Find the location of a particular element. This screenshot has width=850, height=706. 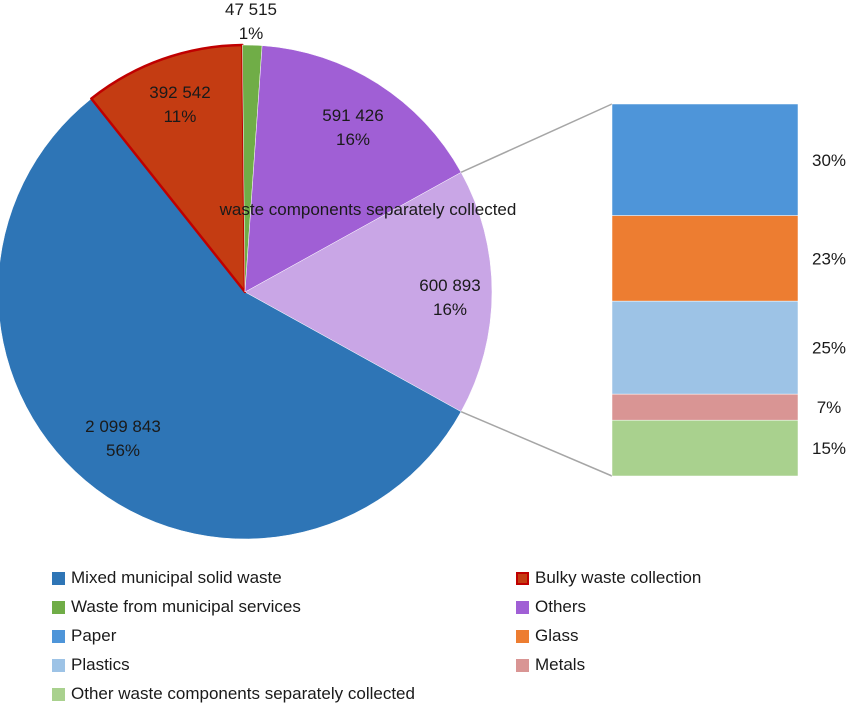

pie-slice-bulky is located at coordinates (168, 168).